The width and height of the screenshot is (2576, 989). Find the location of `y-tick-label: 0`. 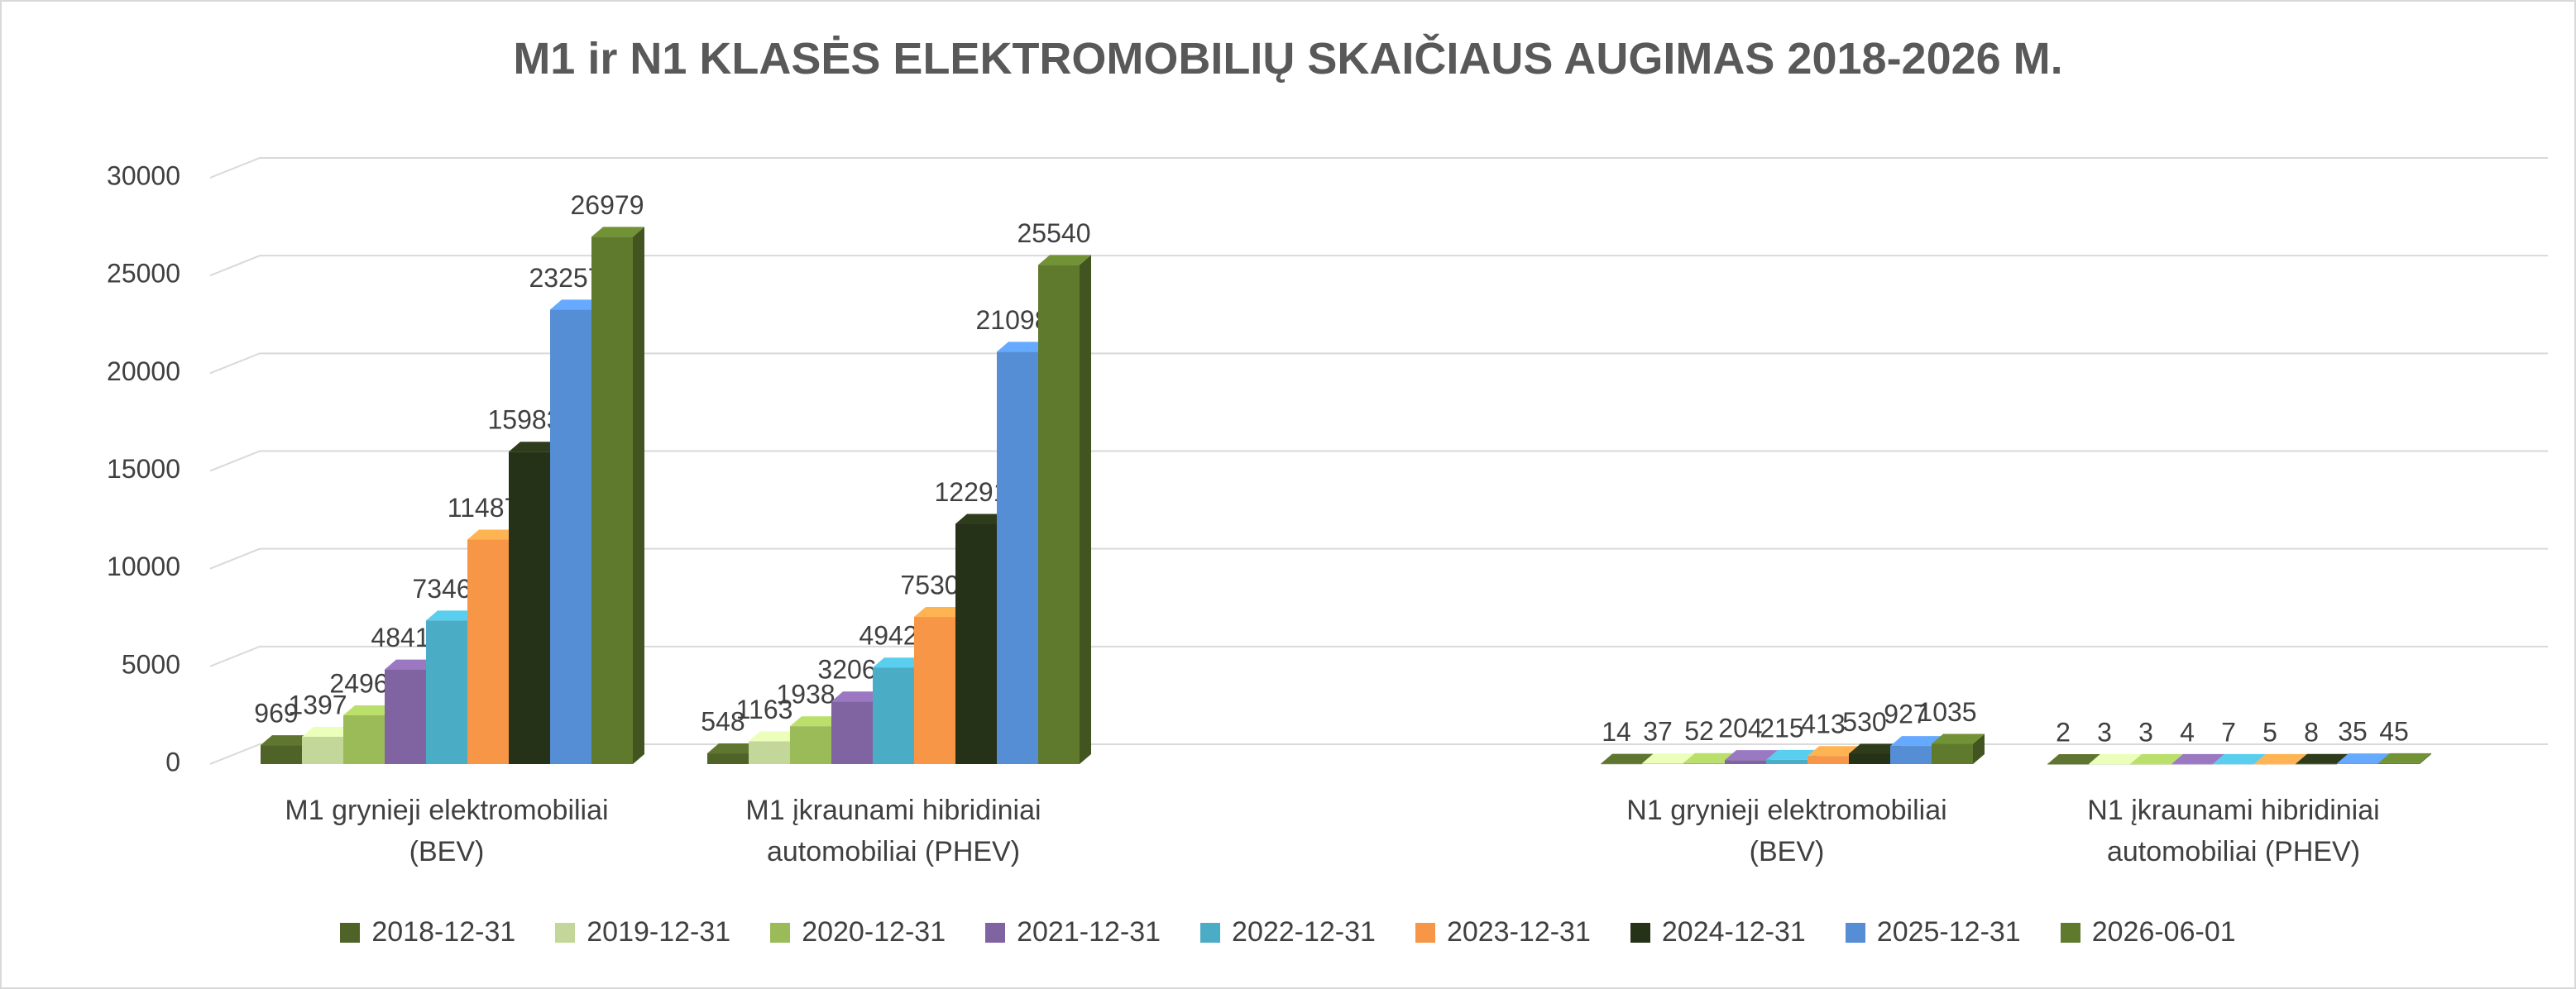

y-tick-label: 0 is located at coordinates (173, 761).